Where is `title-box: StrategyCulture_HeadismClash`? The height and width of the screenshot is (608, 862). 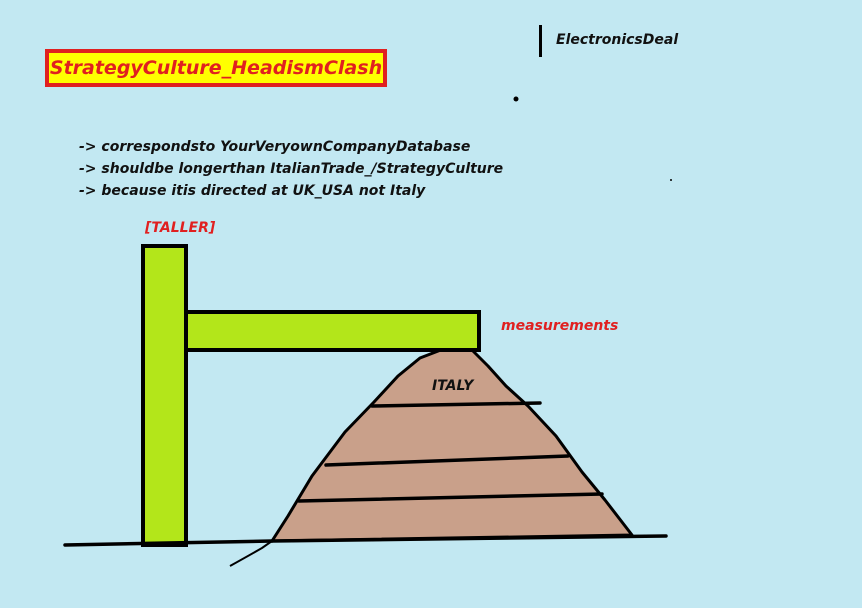
title-box: StrategyCulture_HeadismClash is located at coordinates (216, 68).